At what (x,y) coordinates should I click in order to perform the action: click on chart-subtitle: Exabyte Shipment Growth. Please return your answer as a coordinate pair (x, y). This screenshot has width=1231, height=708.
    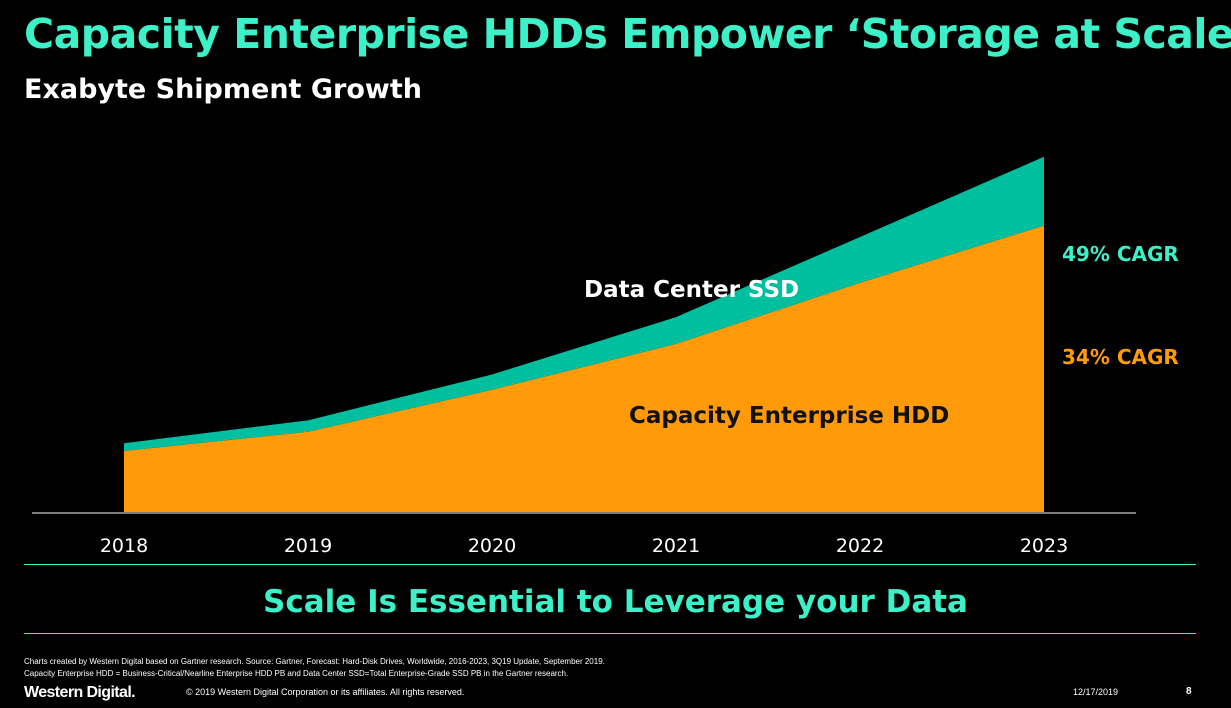
    Looking at the image, I should click on (223, 89).